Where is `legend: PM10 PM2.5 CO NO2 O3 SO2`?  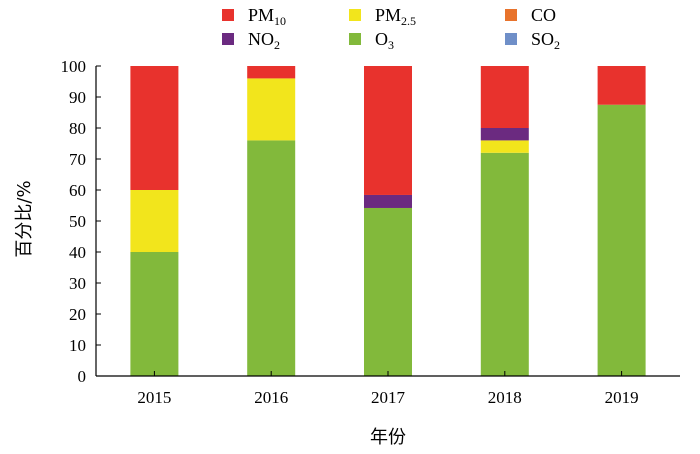 legend: PM10 PM2.5 CO NO2 O3 SO2 is located at coordinates (391, 28).